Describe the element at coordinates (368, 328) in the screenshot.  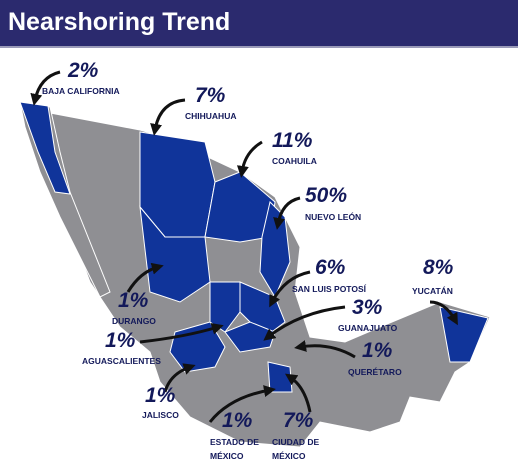
I see `state-name: GUANAJUATO` at that location.